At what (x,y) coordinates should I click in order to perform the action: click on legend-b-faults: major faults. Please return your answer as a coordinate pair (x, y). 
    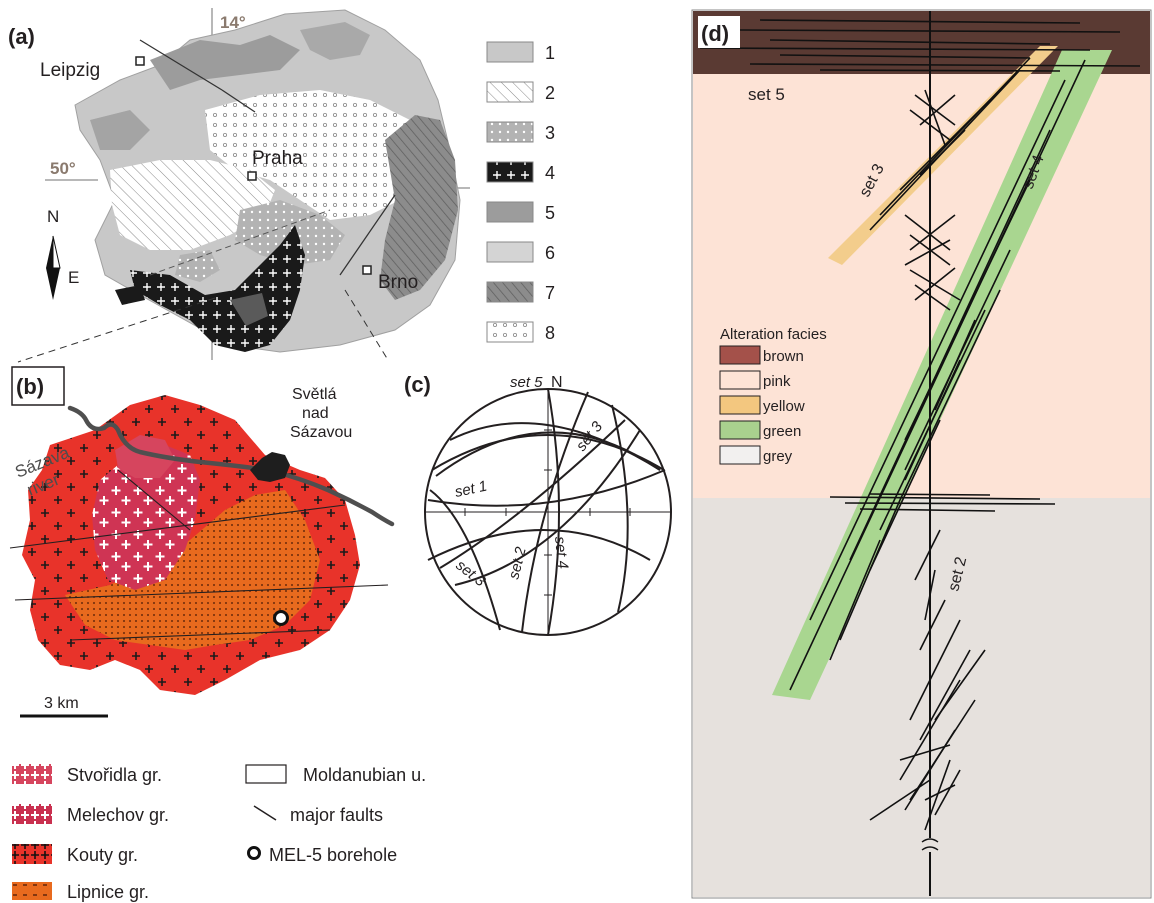
    Looking at the image, I should click on (336, 815).